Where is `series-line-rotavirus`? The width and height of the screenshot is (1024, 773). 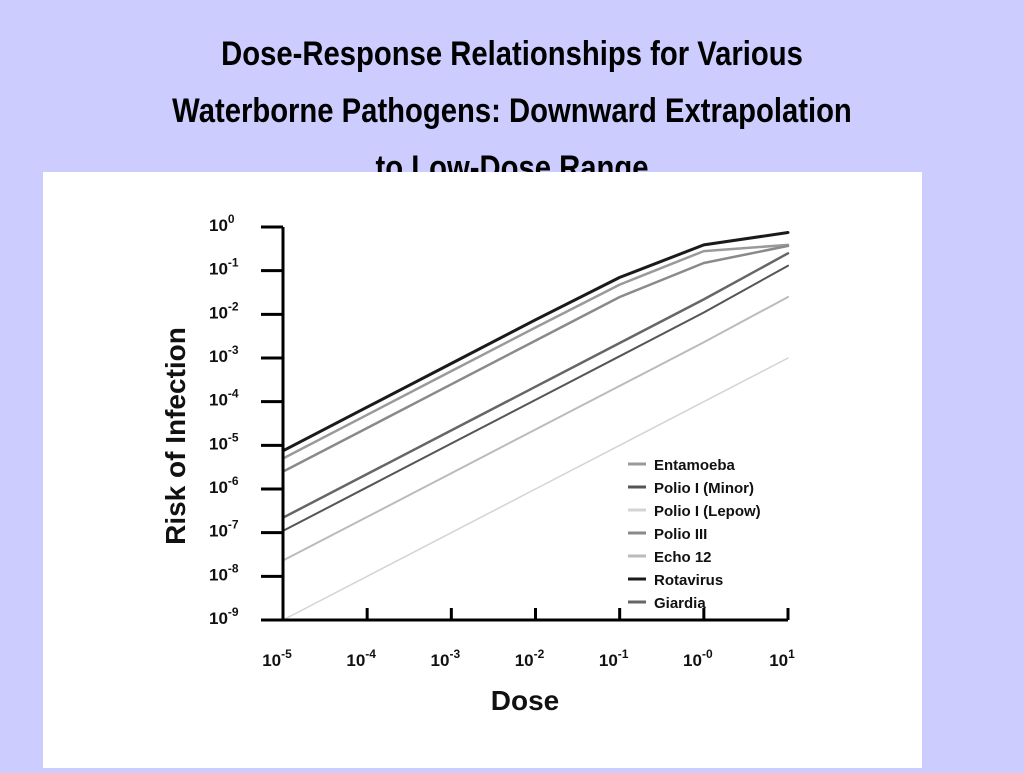
series-line-rotavirus is located at coordinates (535, 342).